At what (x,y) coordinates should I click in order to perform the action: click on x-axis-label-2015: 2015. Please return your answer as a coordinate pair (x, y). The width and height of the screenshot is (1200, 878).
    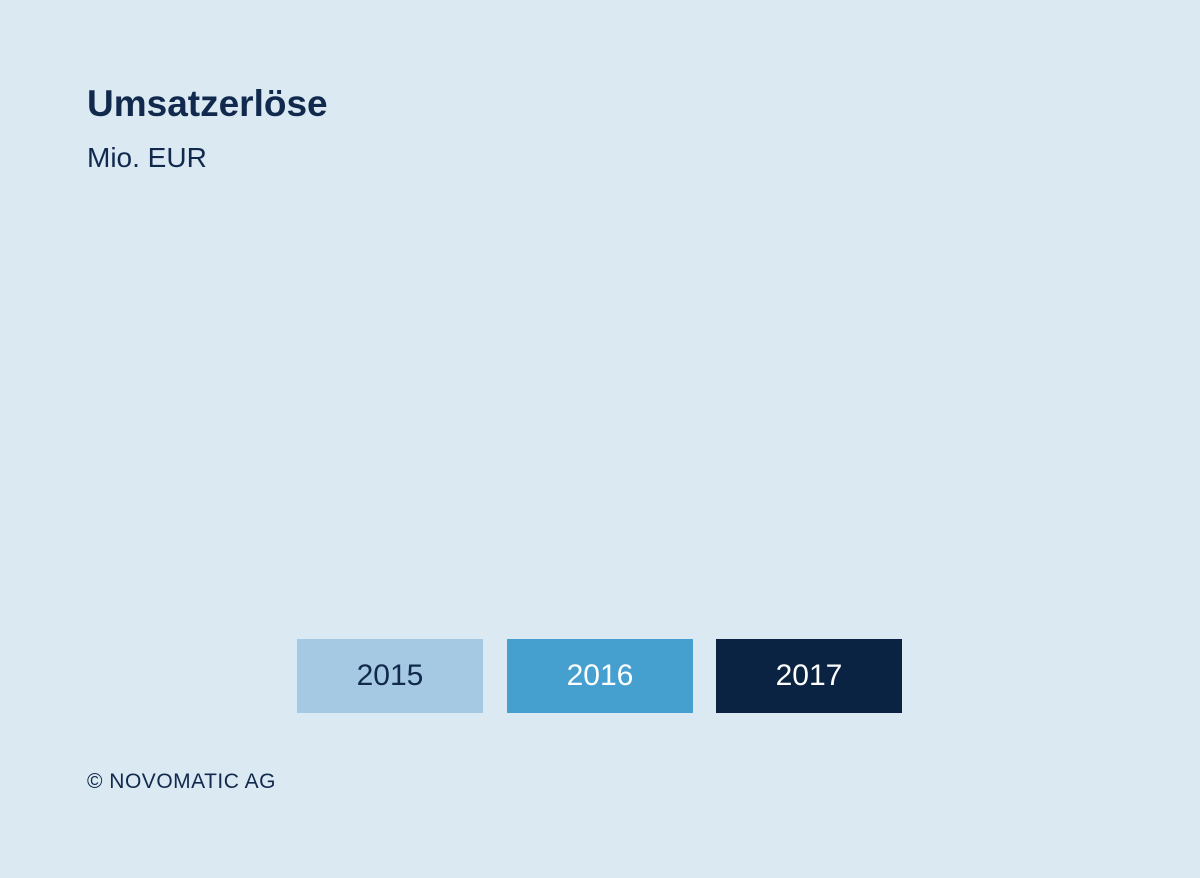
    Looking at the image, I should click on (390, 676).